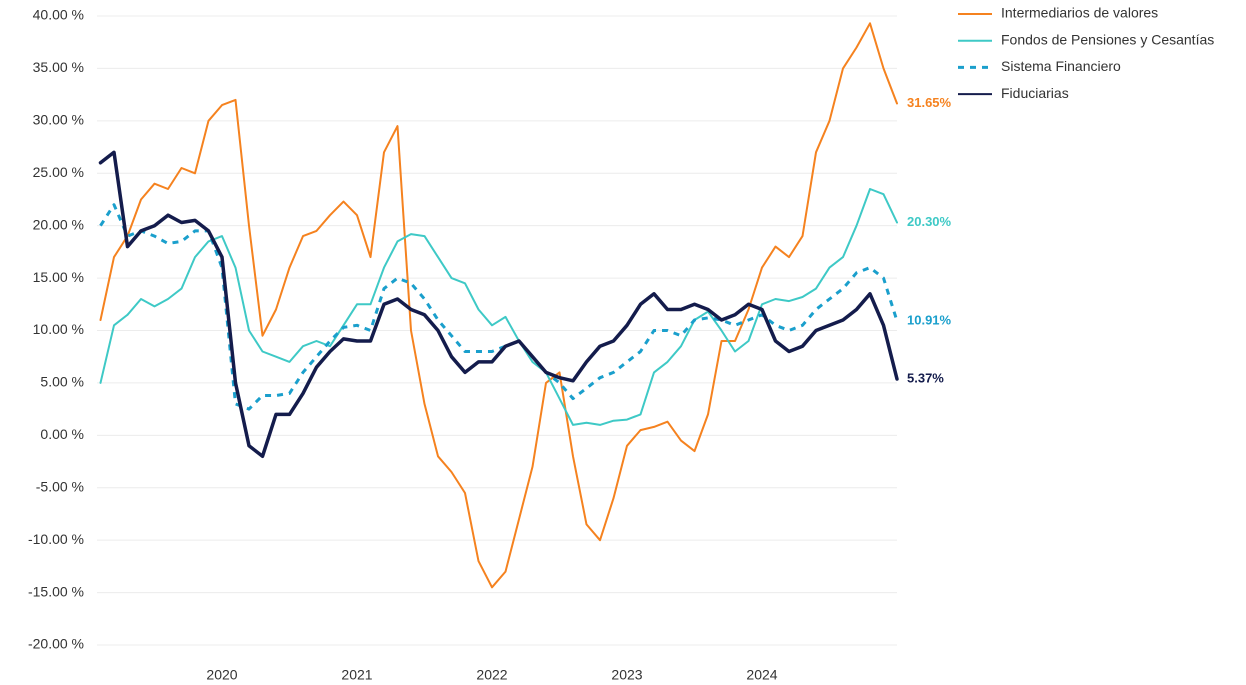 Image resolution: width=1246 pixels, height=685 pixels. What do you see at coordinates (56, 644) in the screenshot?
I see `y-tick-label: -20.00 %` at bounding box center [56, 644].